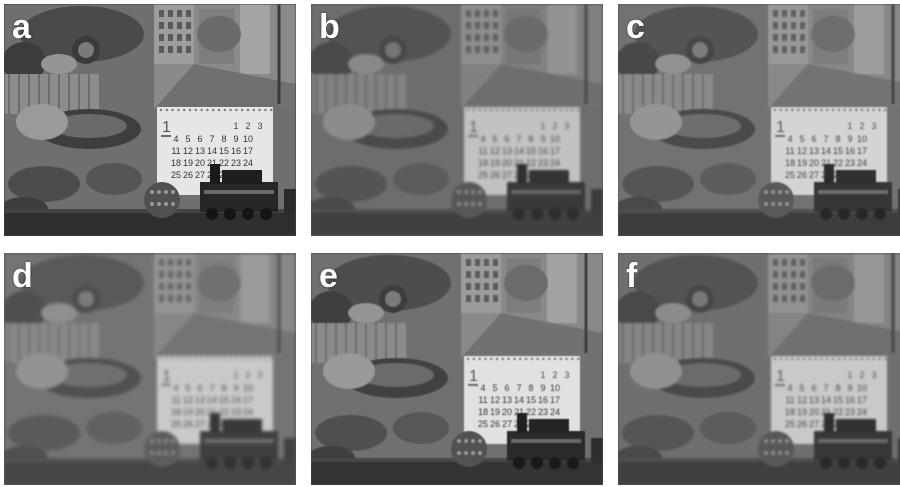  Describe the element at coordinates (635, 27) in the screenshot. I see `panel-label: c` at that location.